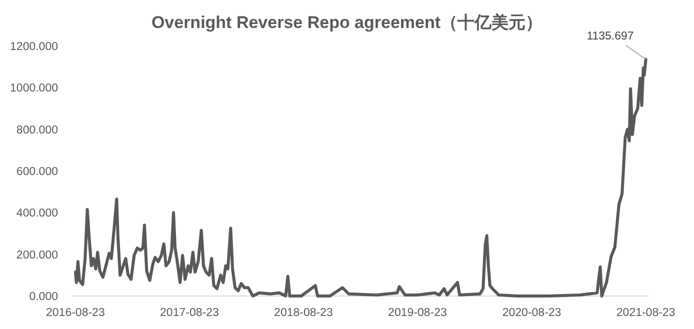 The width and height of the screenshot is (694, 329). What do you see at coordinates (347, 22) in the screenshot?
I see `title: Overnight Reverse Repo agreement（十亿美元）` at bounding box center [347, 22].